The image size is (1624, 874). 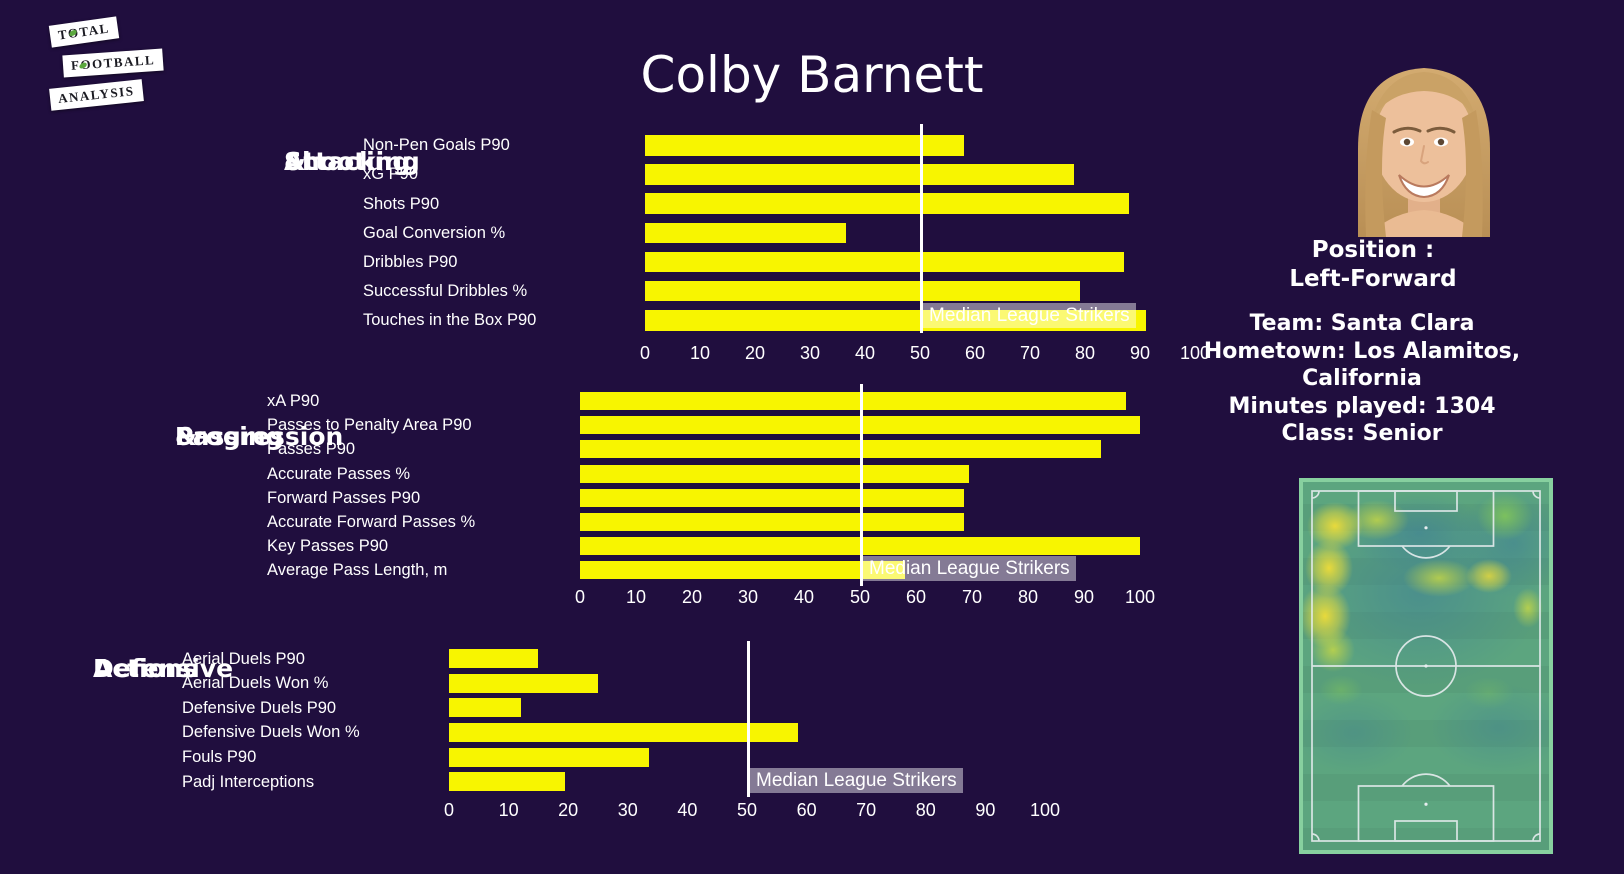 I want to click on section-title-line: Shooting, so click(x=347, y=161).